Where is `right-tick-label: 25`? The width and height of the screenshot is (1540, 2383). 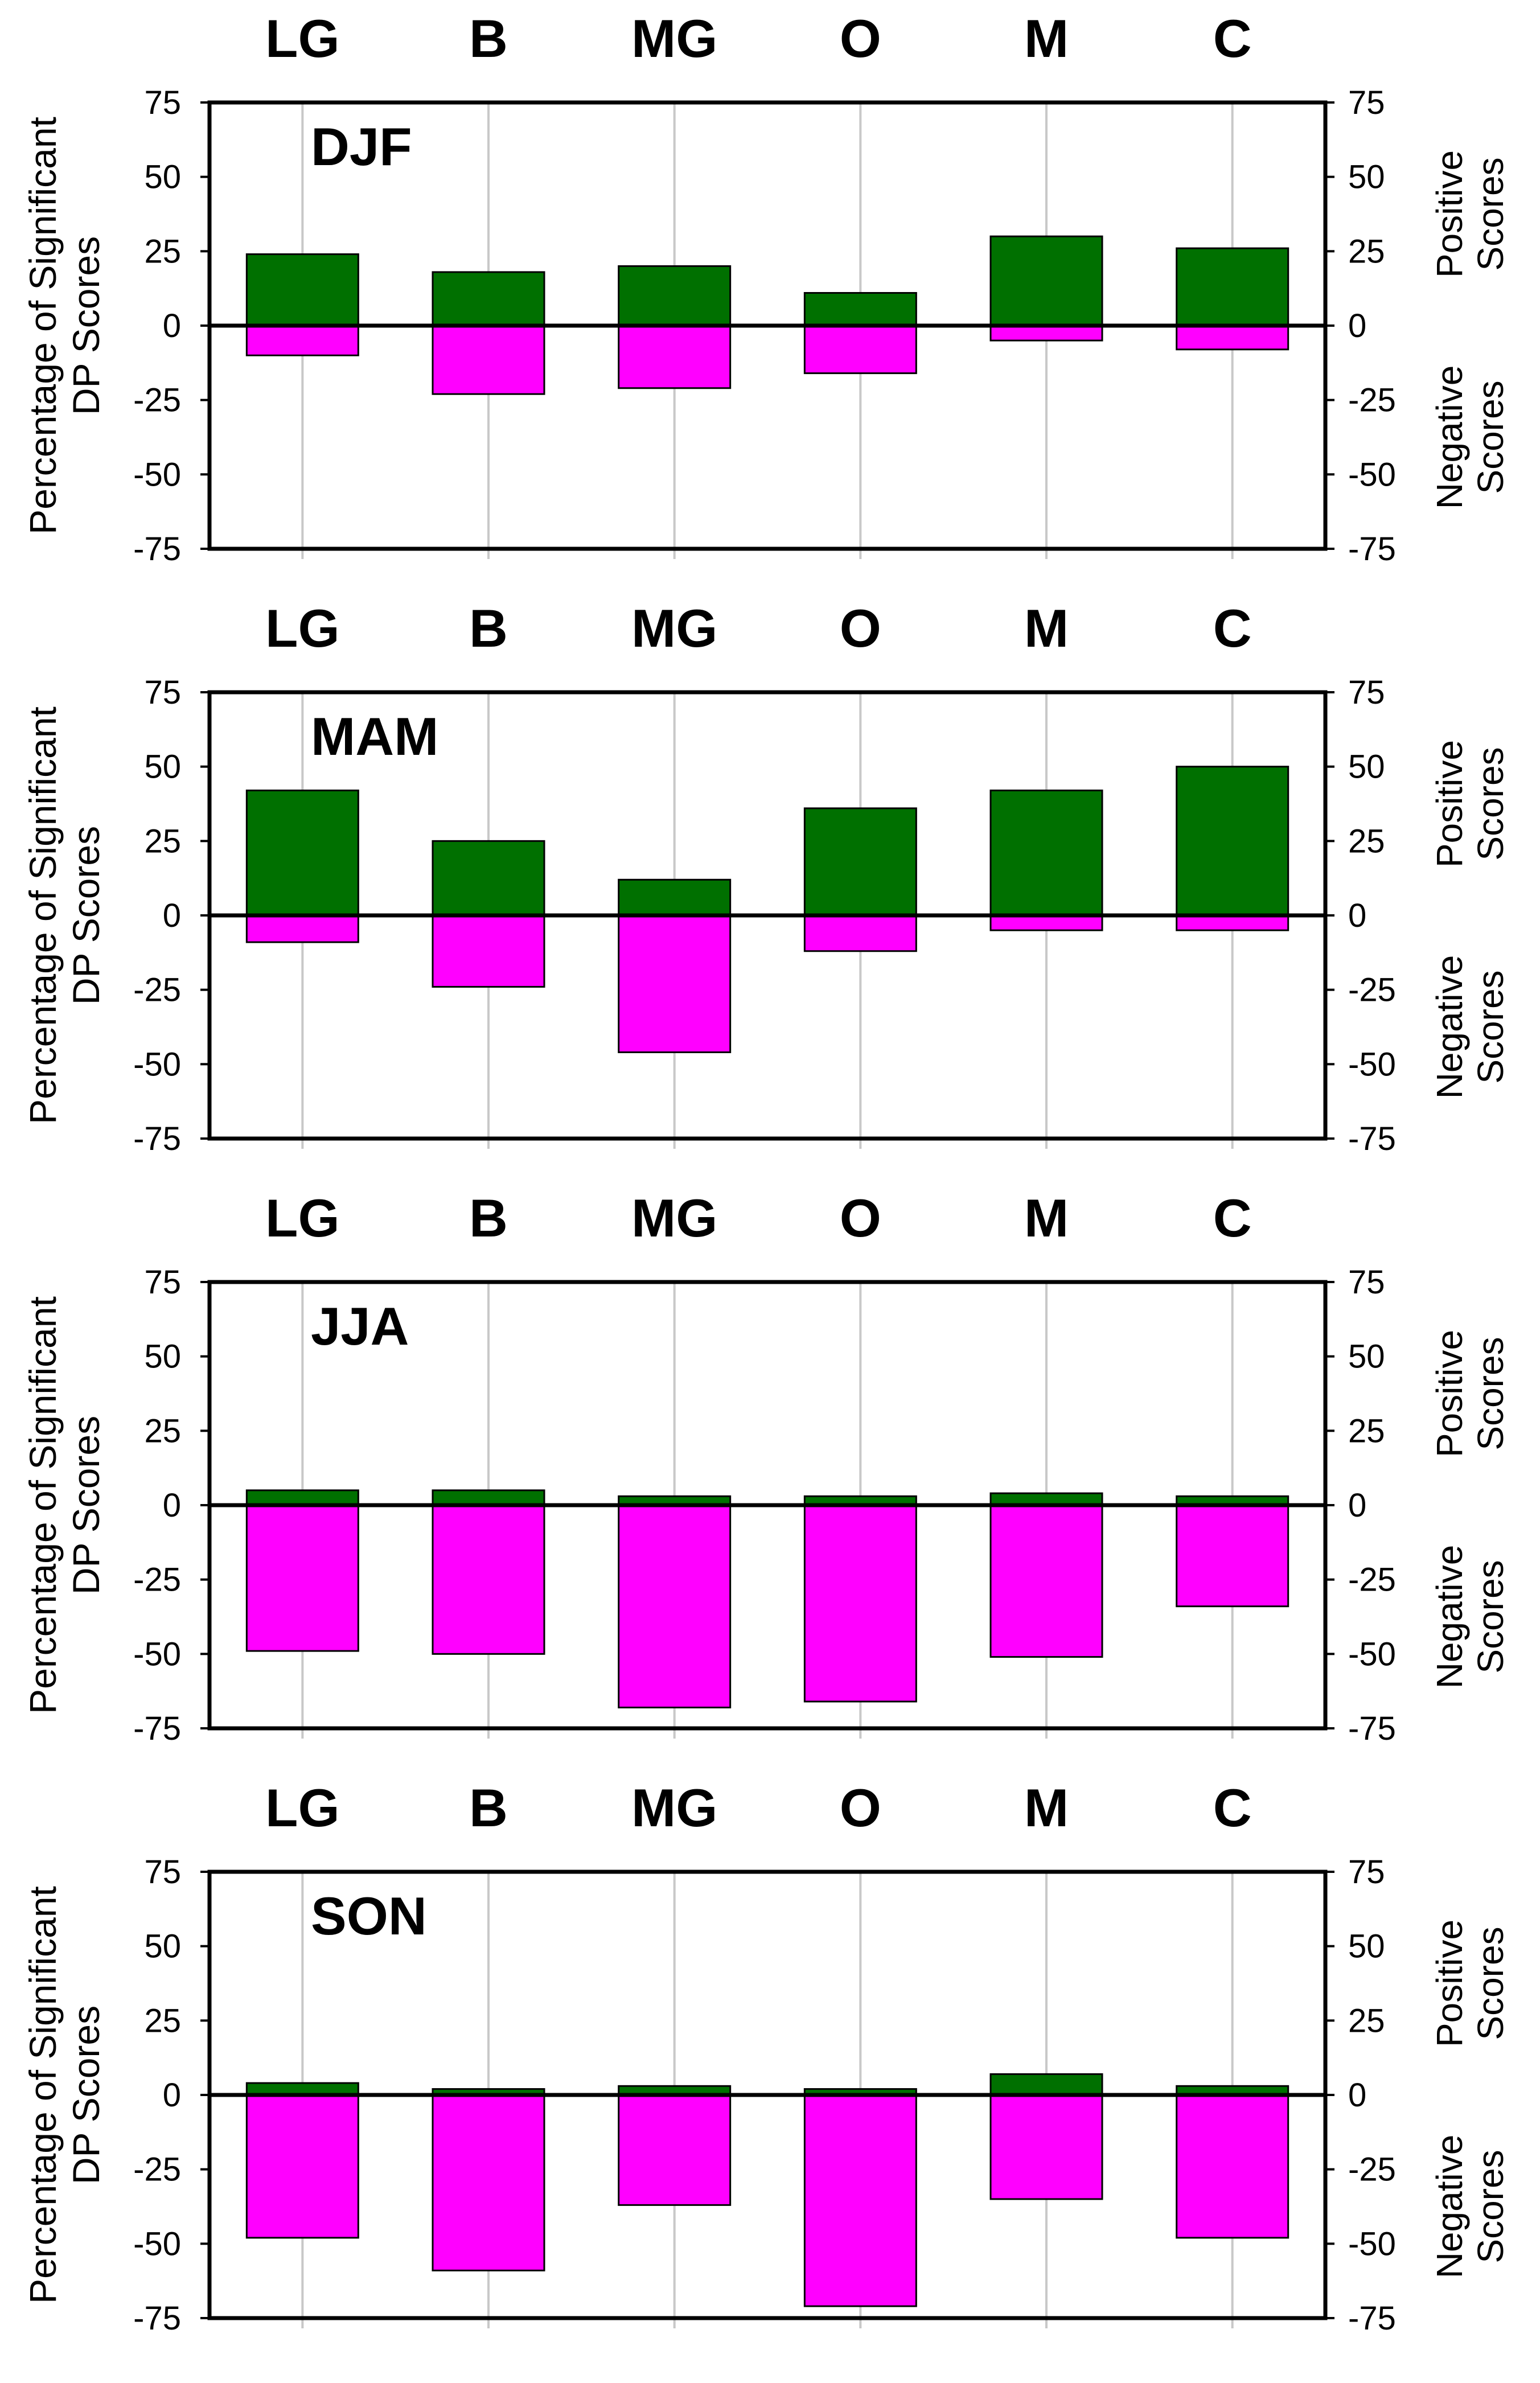
right-tick-label: 25 is located at coordinates (1366, 251).